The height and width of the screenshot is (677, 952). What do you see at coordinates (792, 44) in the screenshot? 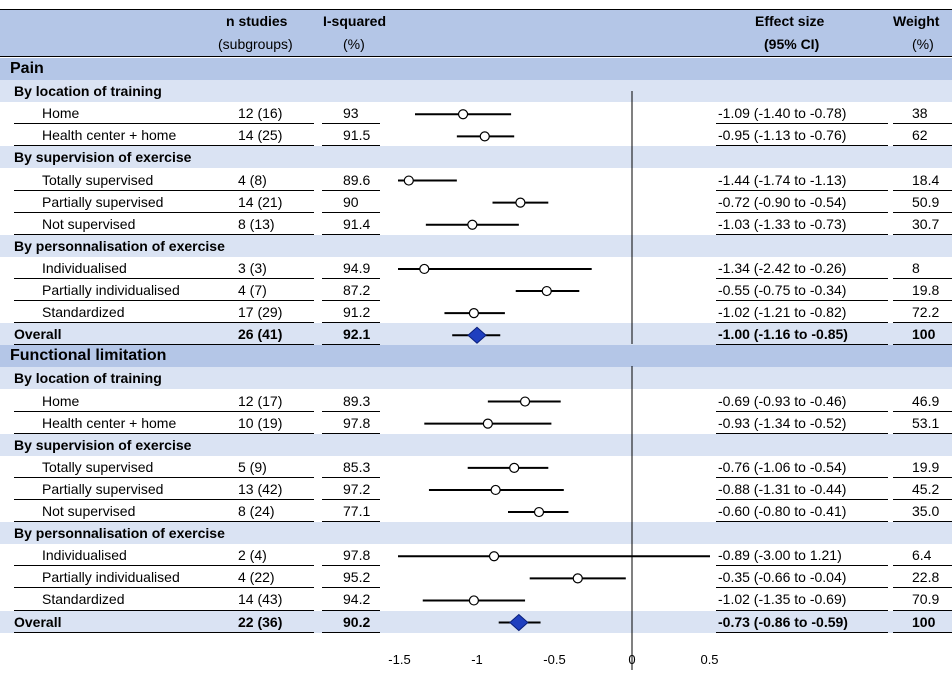
I see `header-effect-size-sub: (95% CI)` at bounding box center [792, 44].